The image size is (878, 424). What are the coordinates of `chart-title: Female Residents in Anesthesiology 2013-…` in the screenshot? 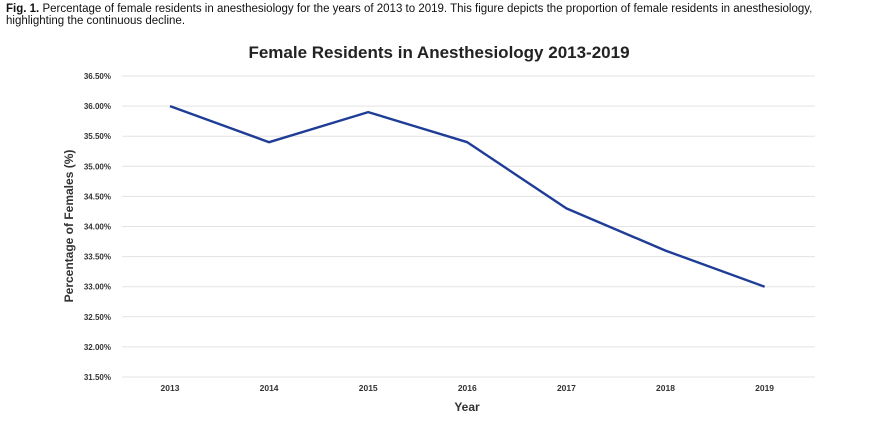 It's located at (439, 52).